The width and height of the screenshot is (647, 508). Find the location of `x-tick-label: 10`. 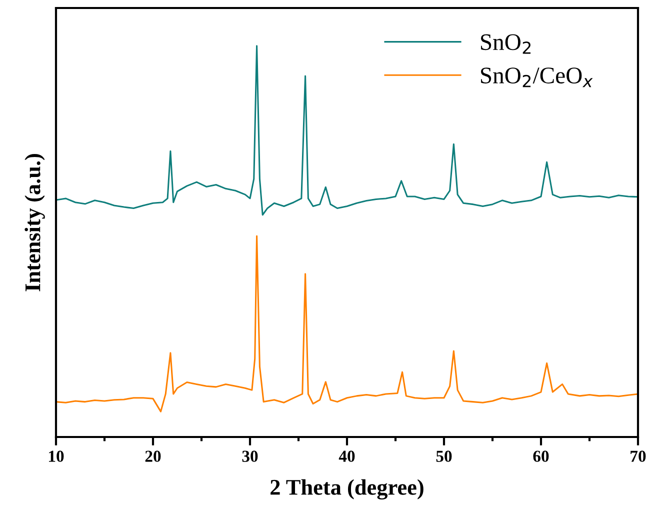

x-tick-label: 10 is located at coordinates (56, 456).